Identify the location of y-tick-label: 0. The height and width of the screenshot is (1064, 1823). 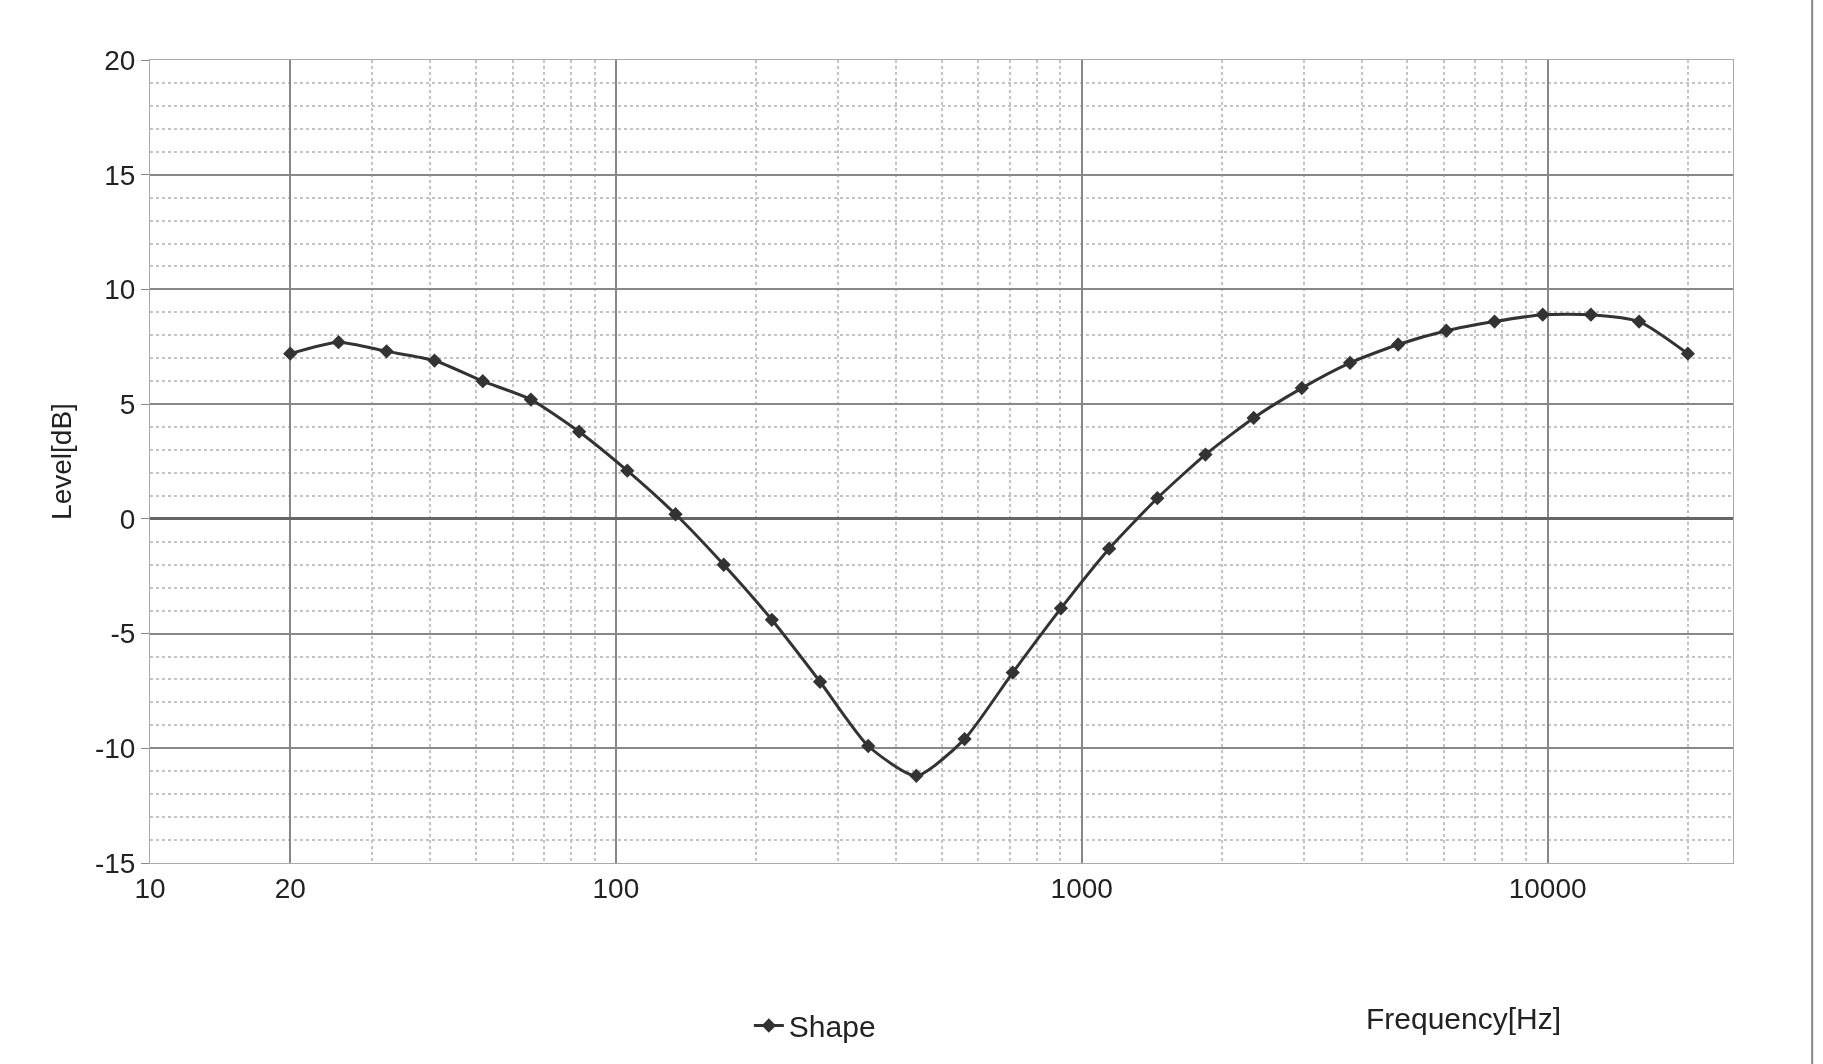
(127, 519).